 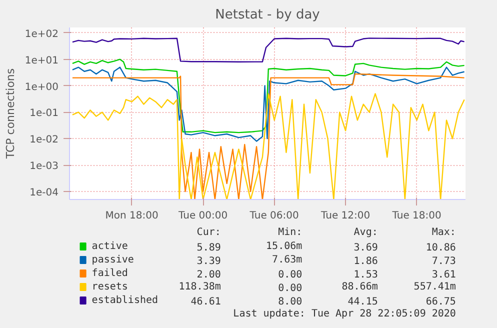 I want to click on text: 3.61, so click(x=444, y=275).